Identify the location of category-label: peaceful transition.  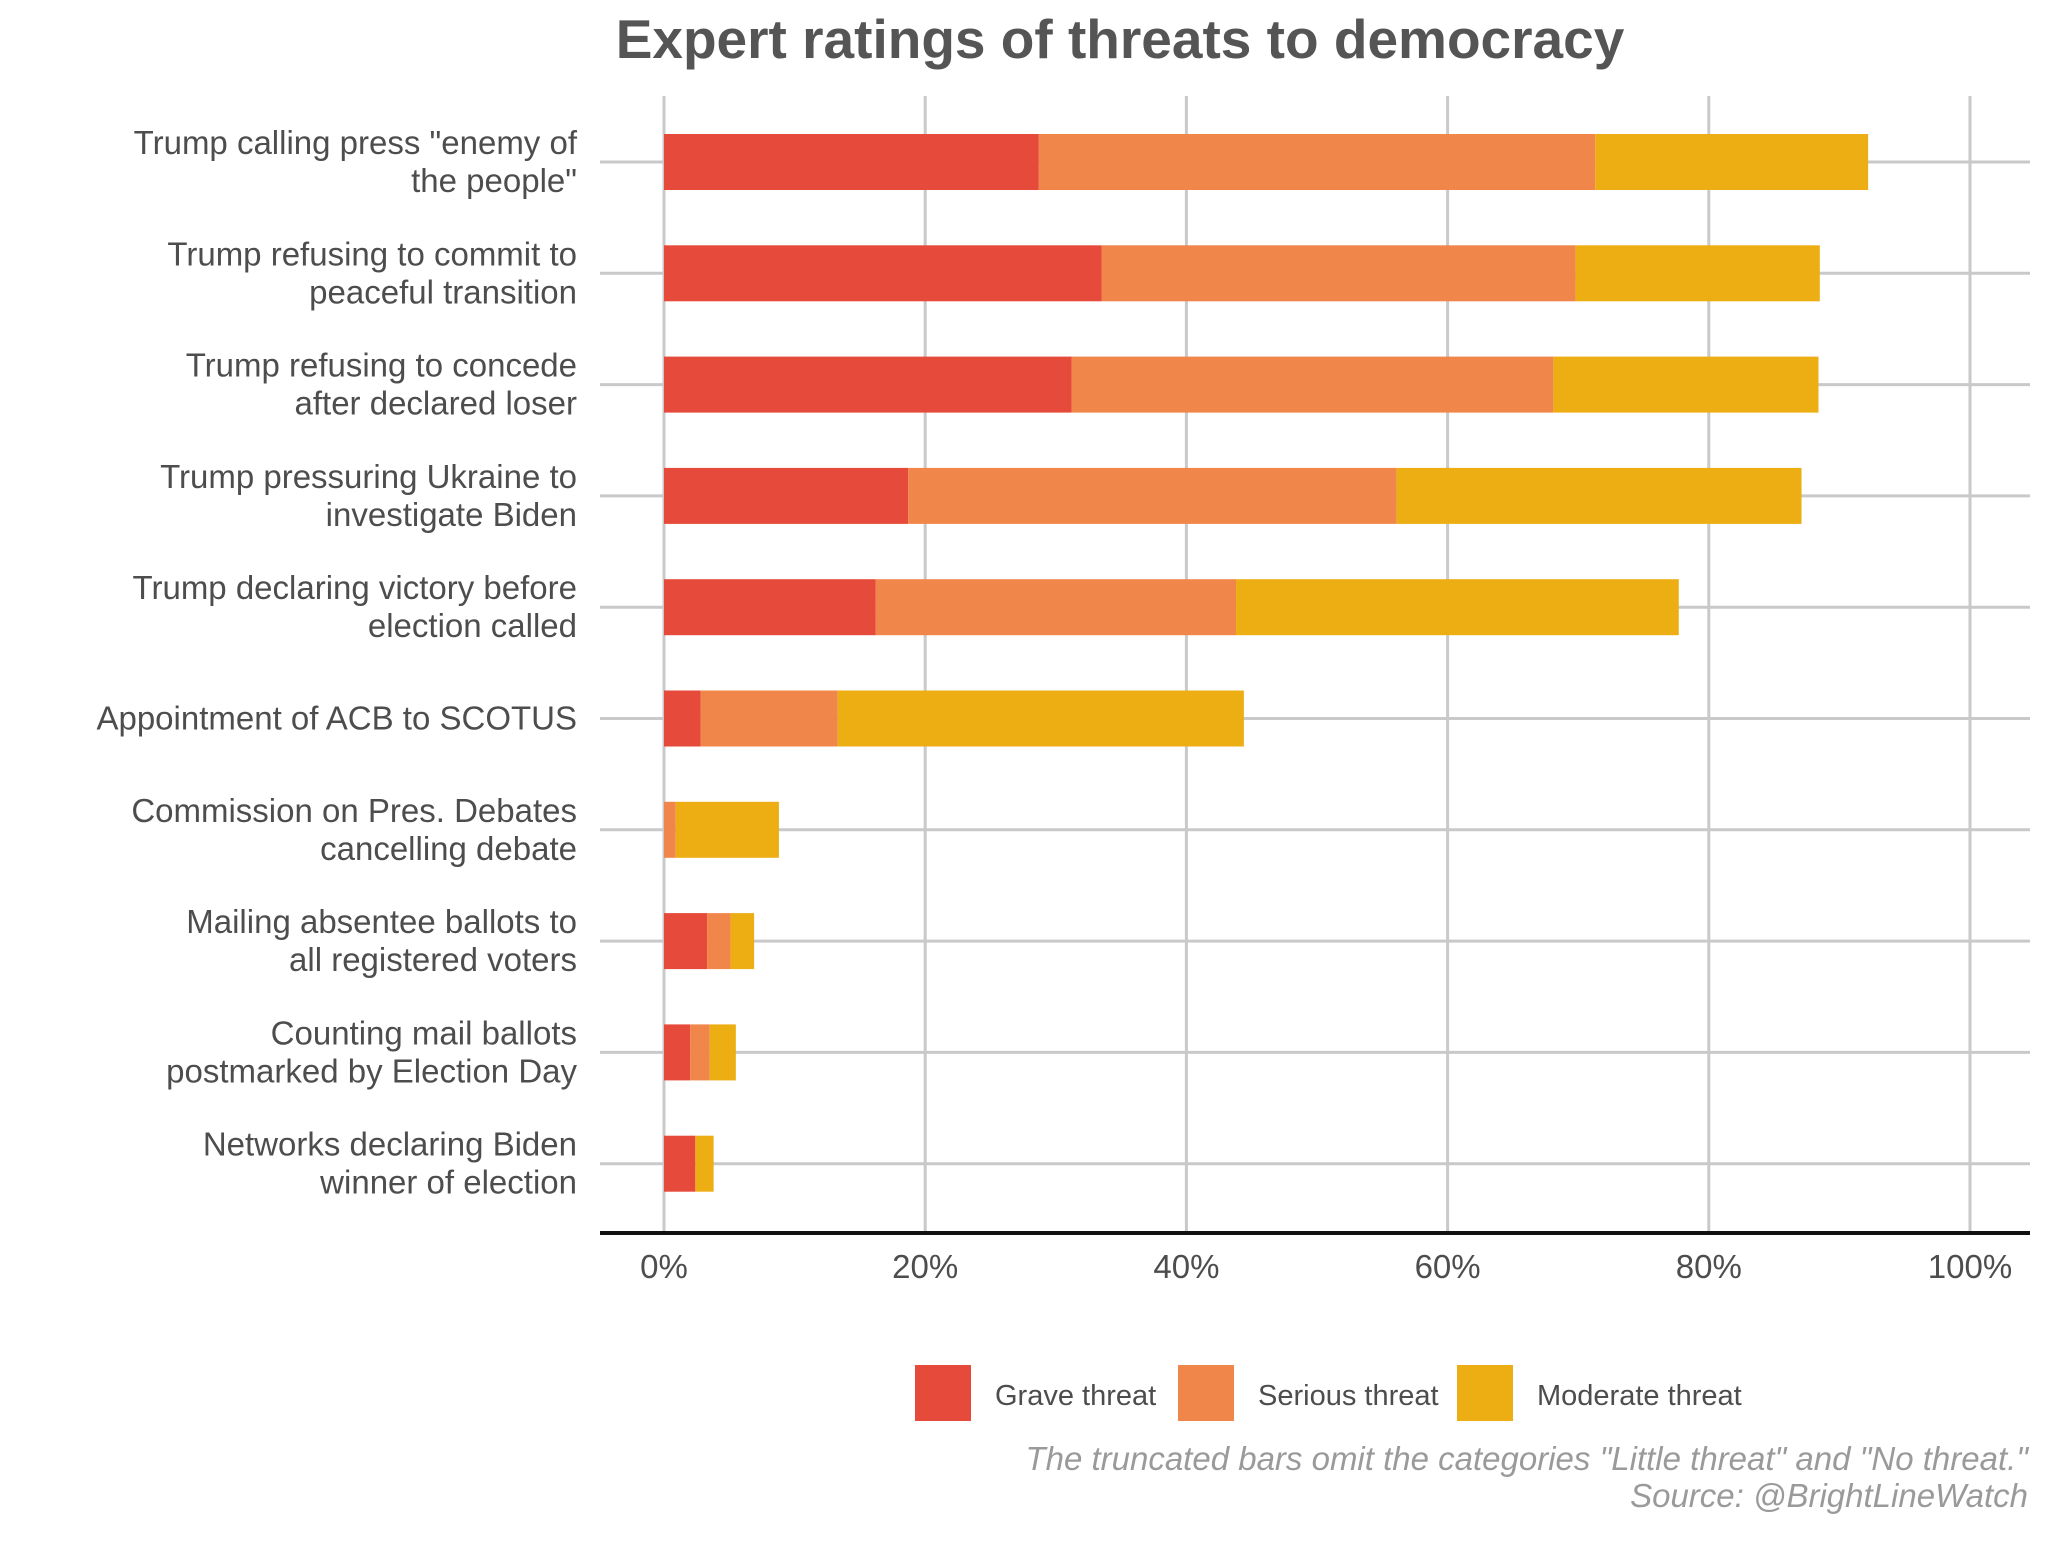
(443, 291).